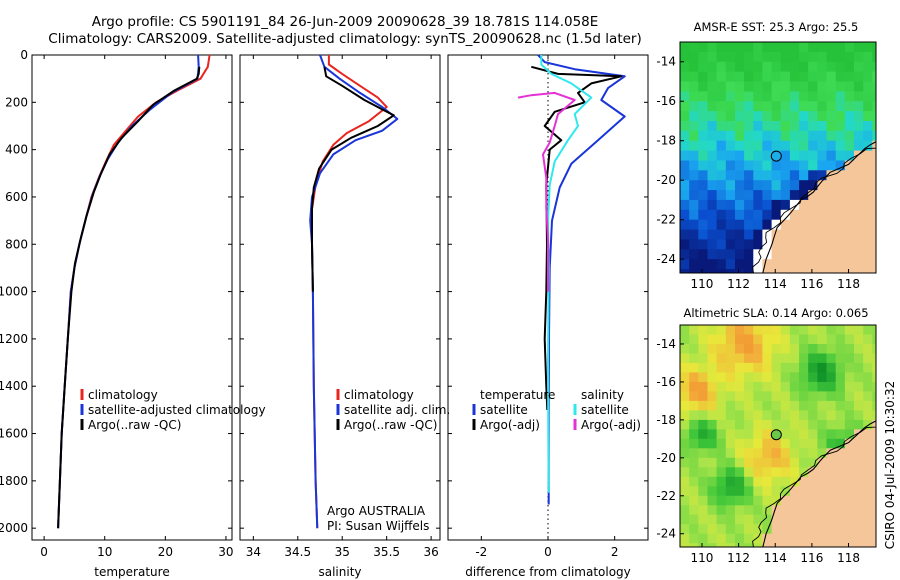 This screenshot has height=580, width=900. I want to click on depth-tick-label: 1600, so click(14, 434).